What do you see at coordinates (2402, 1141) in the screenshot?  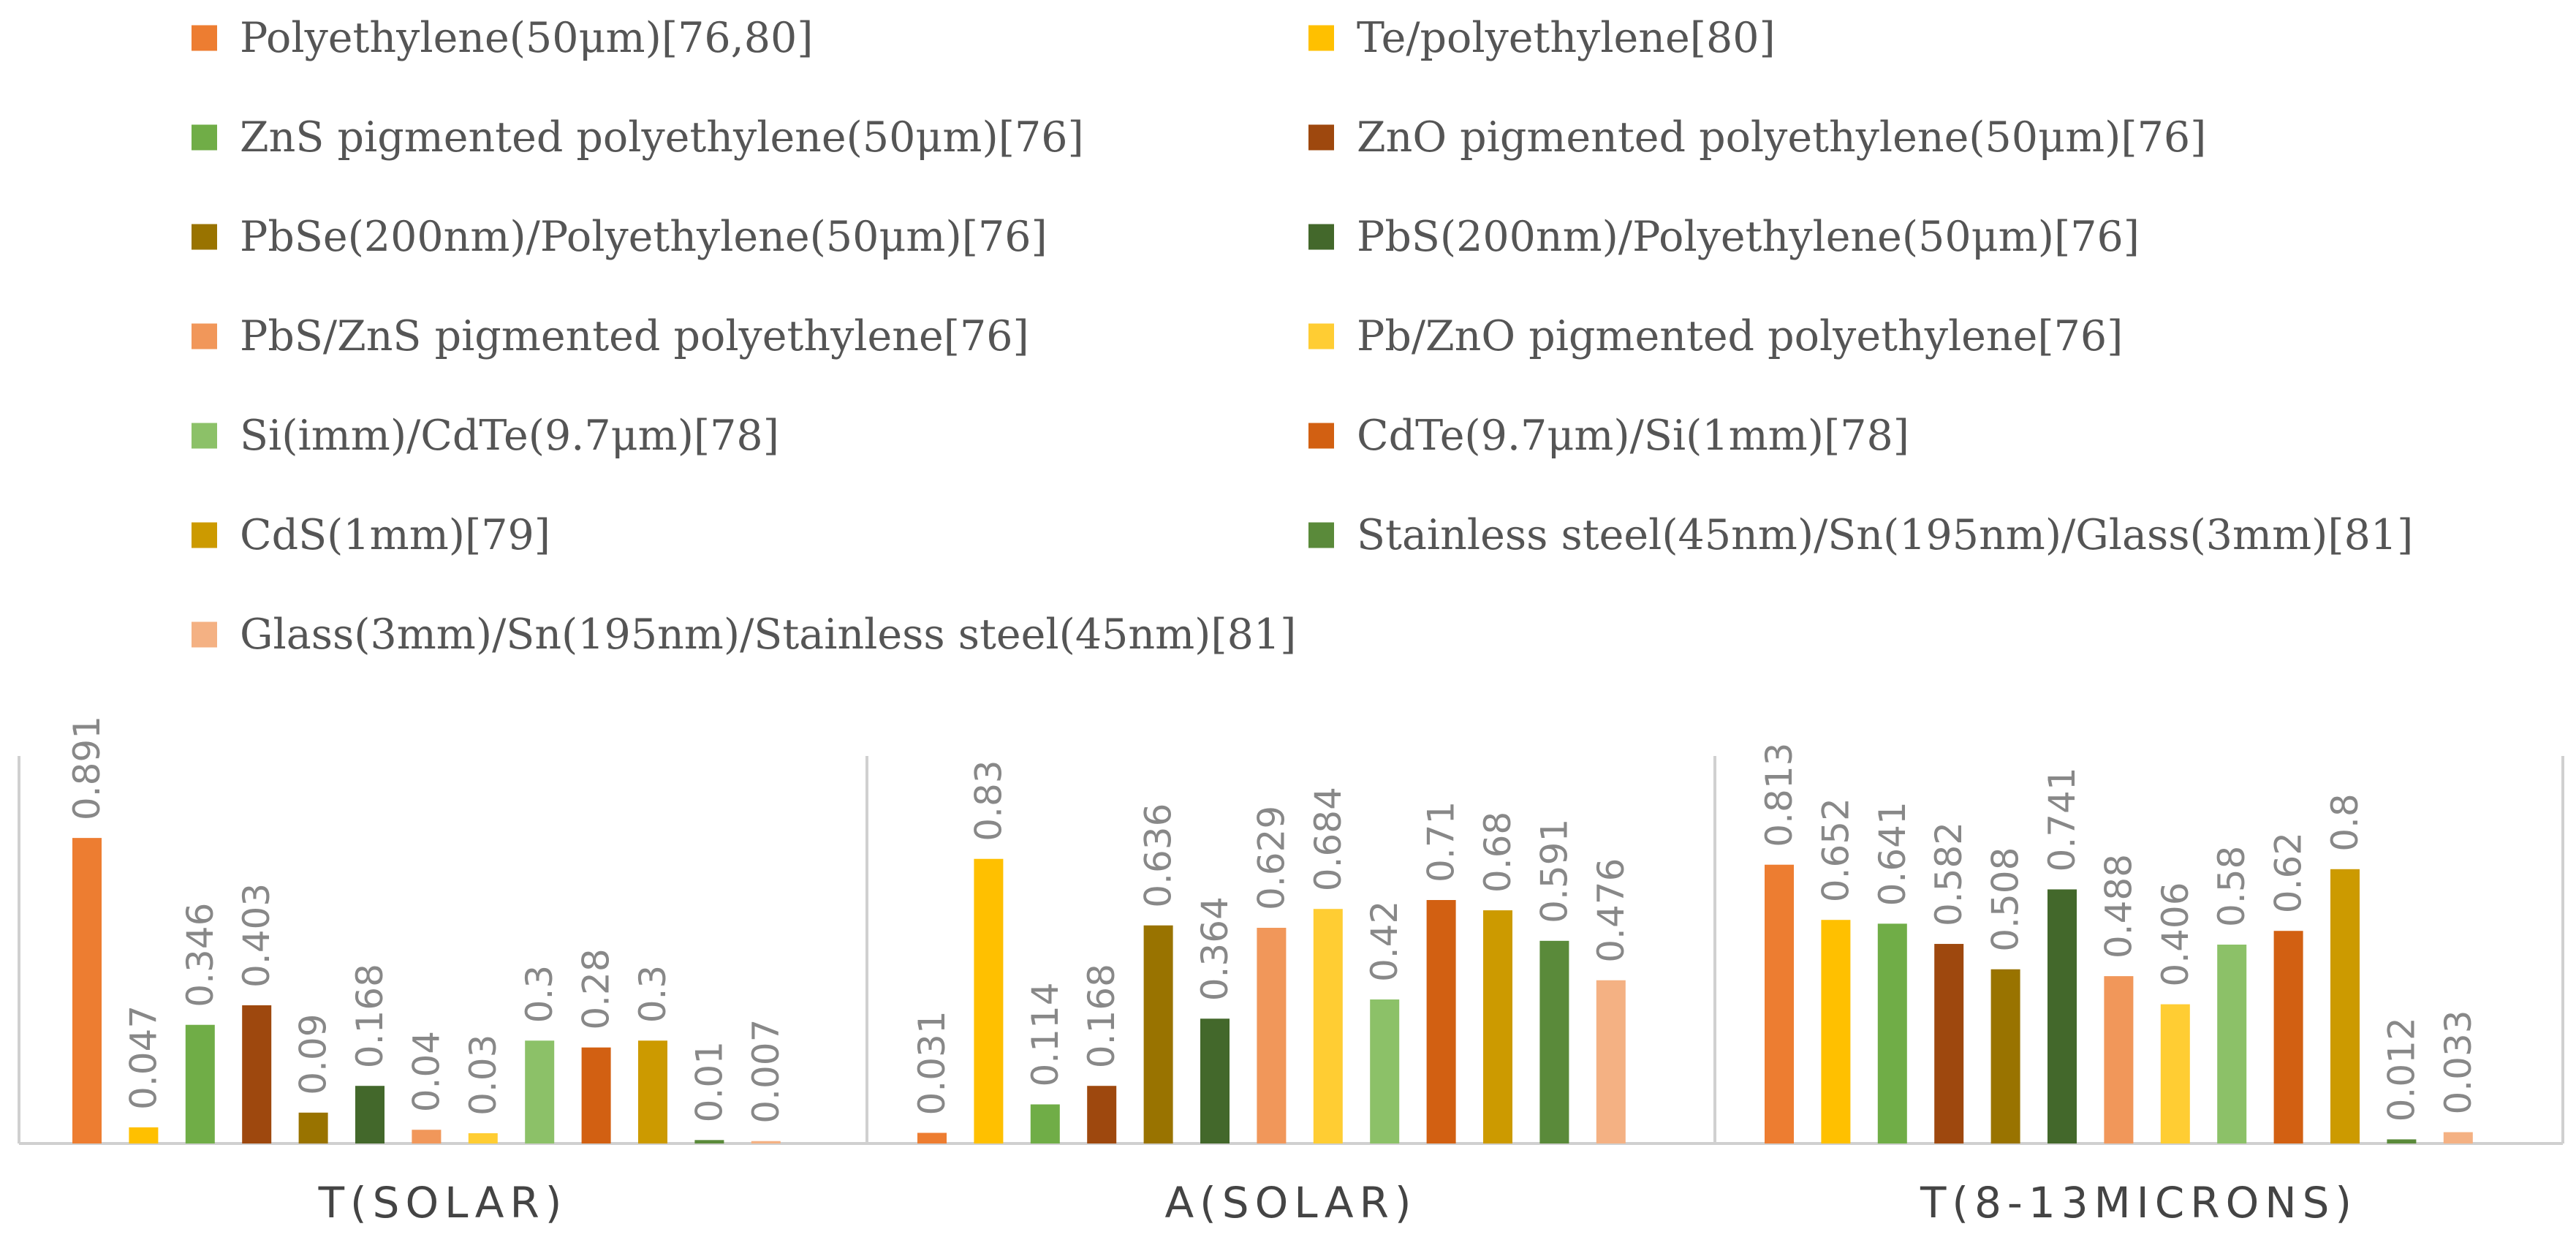 I see `bar-stainless-steel-45nm-sn-195nm-glass-3mm-81-t-8-13microns` at bounding box center [2402, 1141].